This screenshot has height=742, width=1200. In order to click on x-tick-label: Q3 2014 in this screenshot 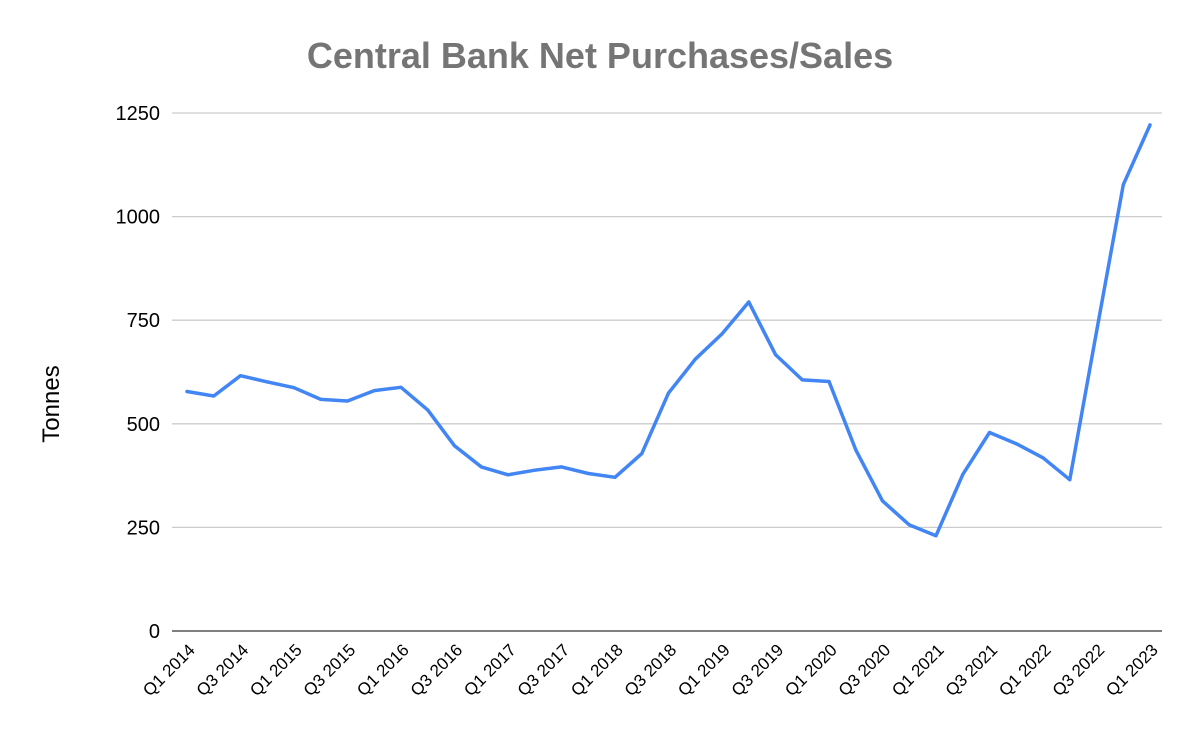, I will do `click(223, 670)`.